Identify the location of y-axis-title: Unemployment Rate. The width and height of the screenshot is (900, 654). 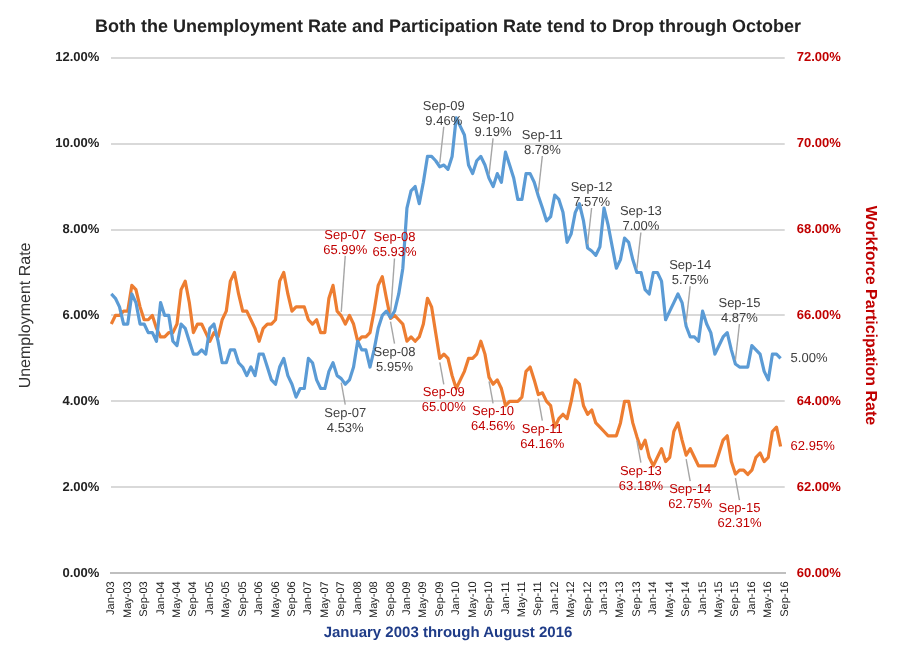
(25, 315).